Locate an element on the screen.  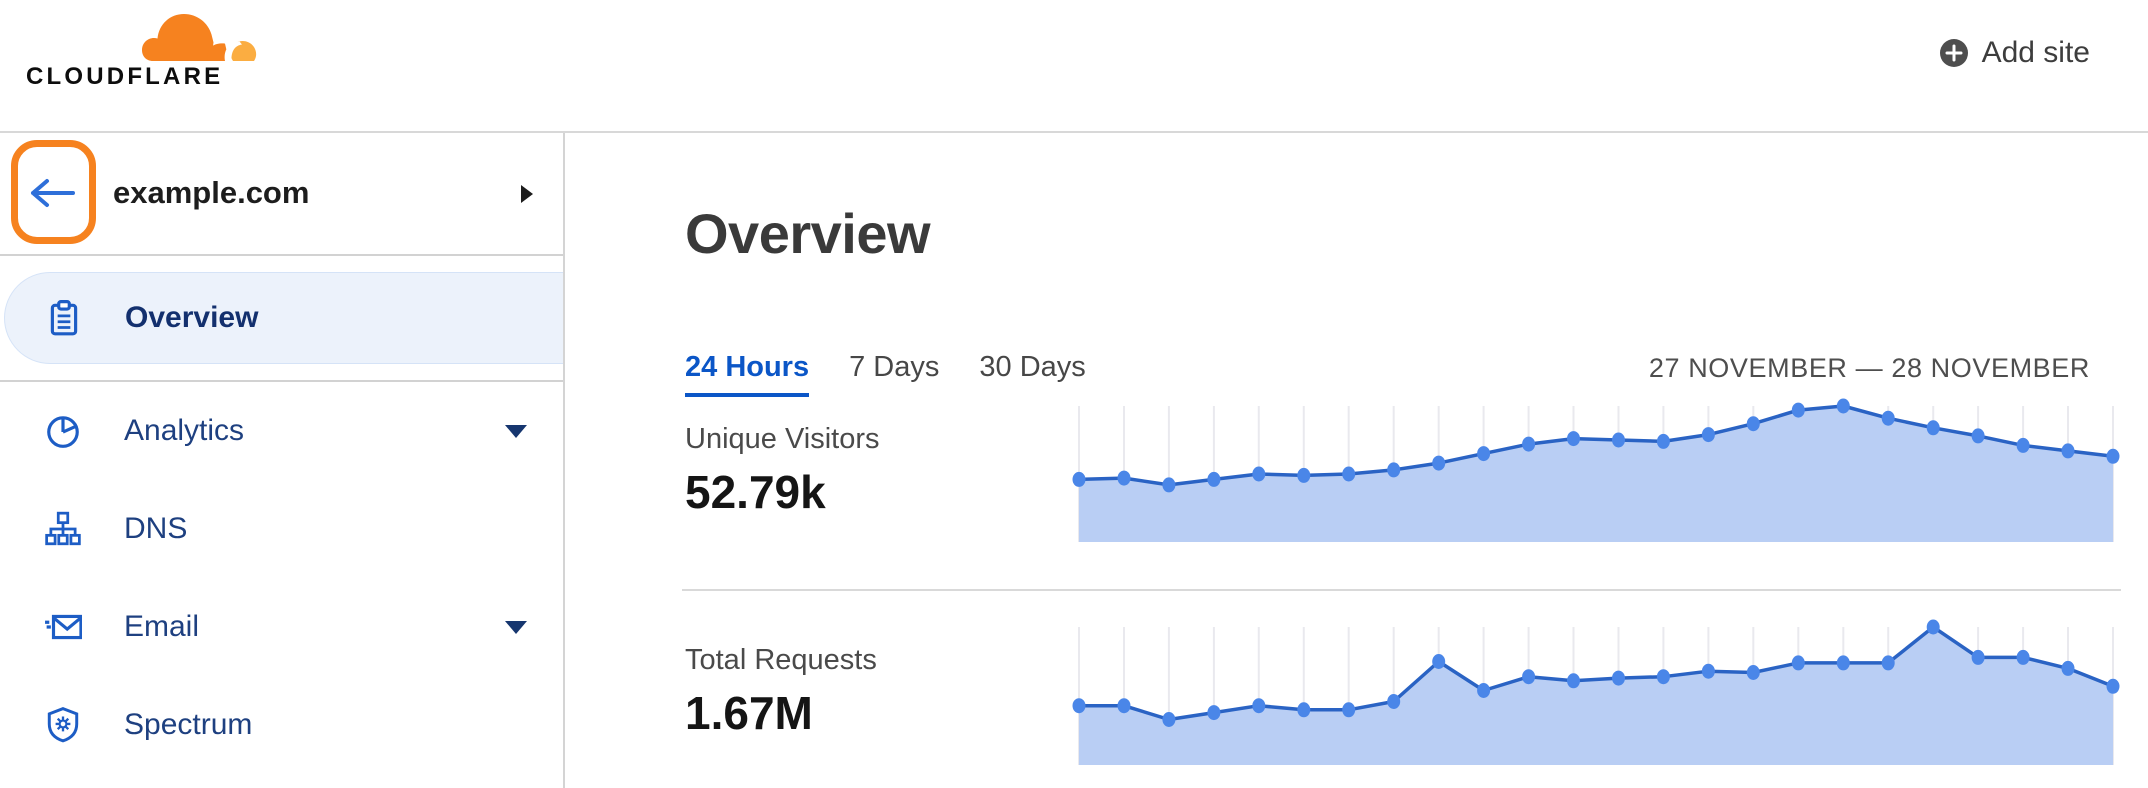
metric-row-divider is located at coordinates (1401, 590).